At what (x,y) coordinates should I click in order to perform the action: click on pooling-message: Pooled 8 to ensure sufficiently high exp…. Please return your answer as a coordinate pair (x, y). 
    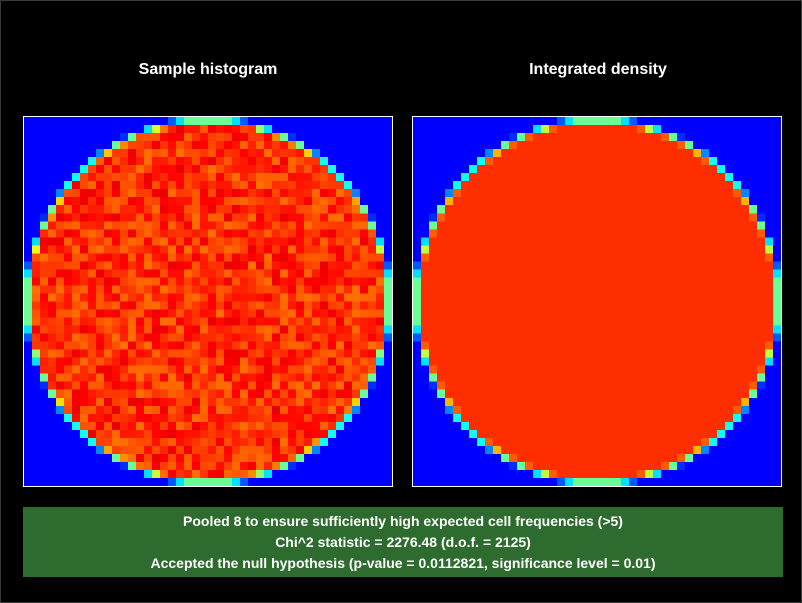
    Looking at the image, I should click on (403, 520).